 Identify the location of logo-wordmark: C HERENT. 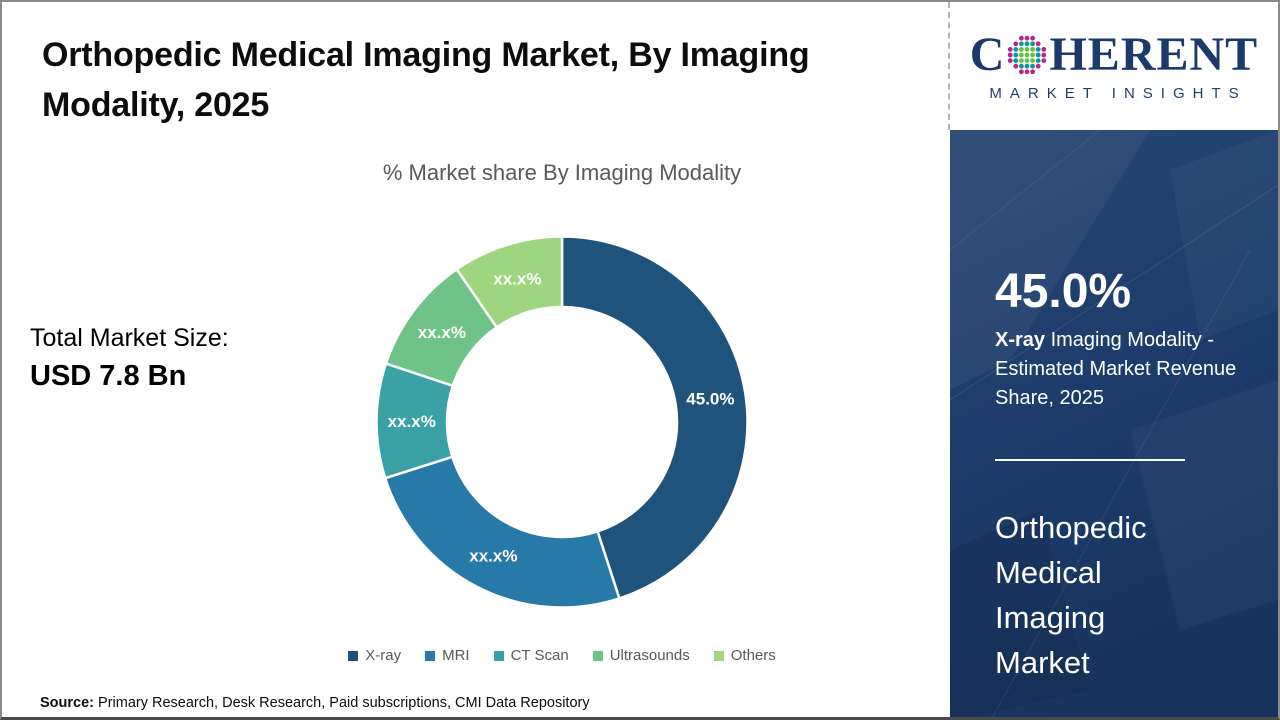
(1114, 54).